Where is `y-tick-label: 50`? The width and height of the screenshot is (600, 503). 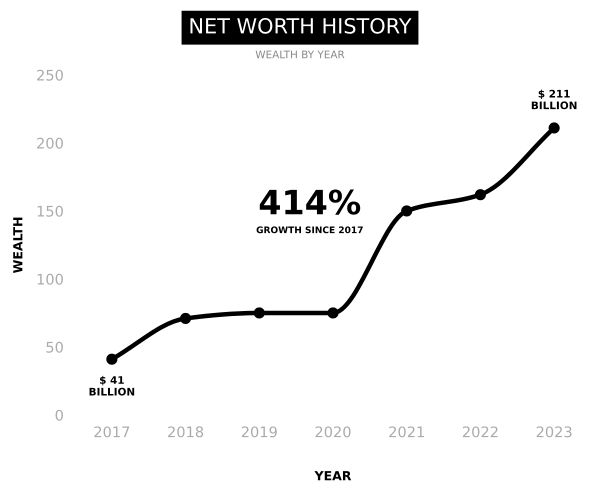 y-tick-label: 50 is located at coordinates (54, 347).